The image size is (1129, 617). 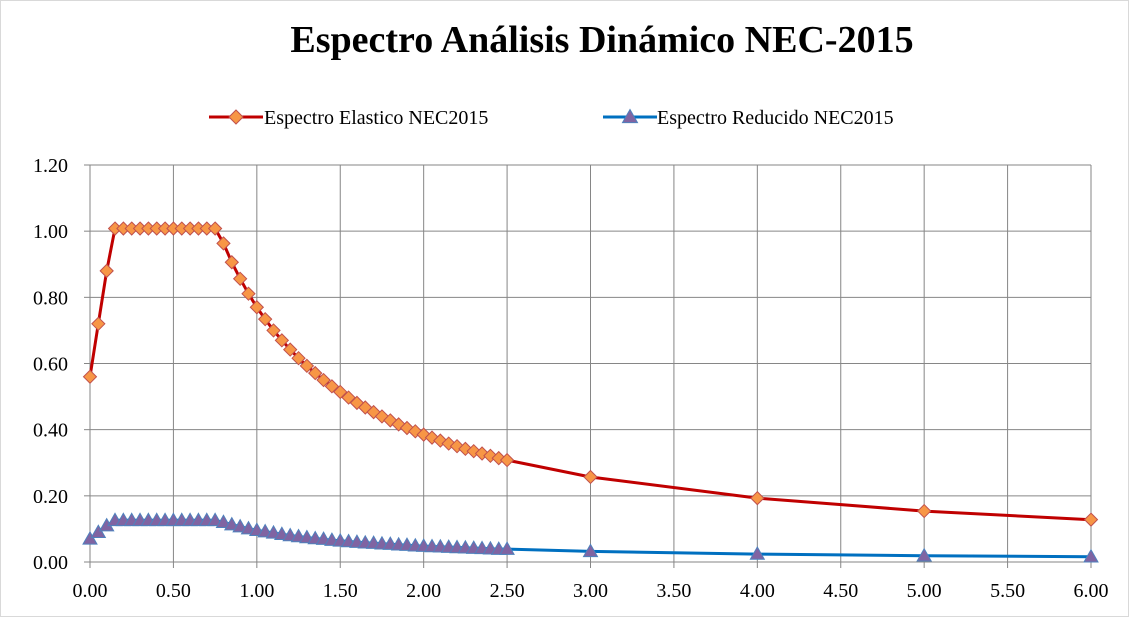 I want to click on legend-marker-reduced, so click(x=630, y=116).